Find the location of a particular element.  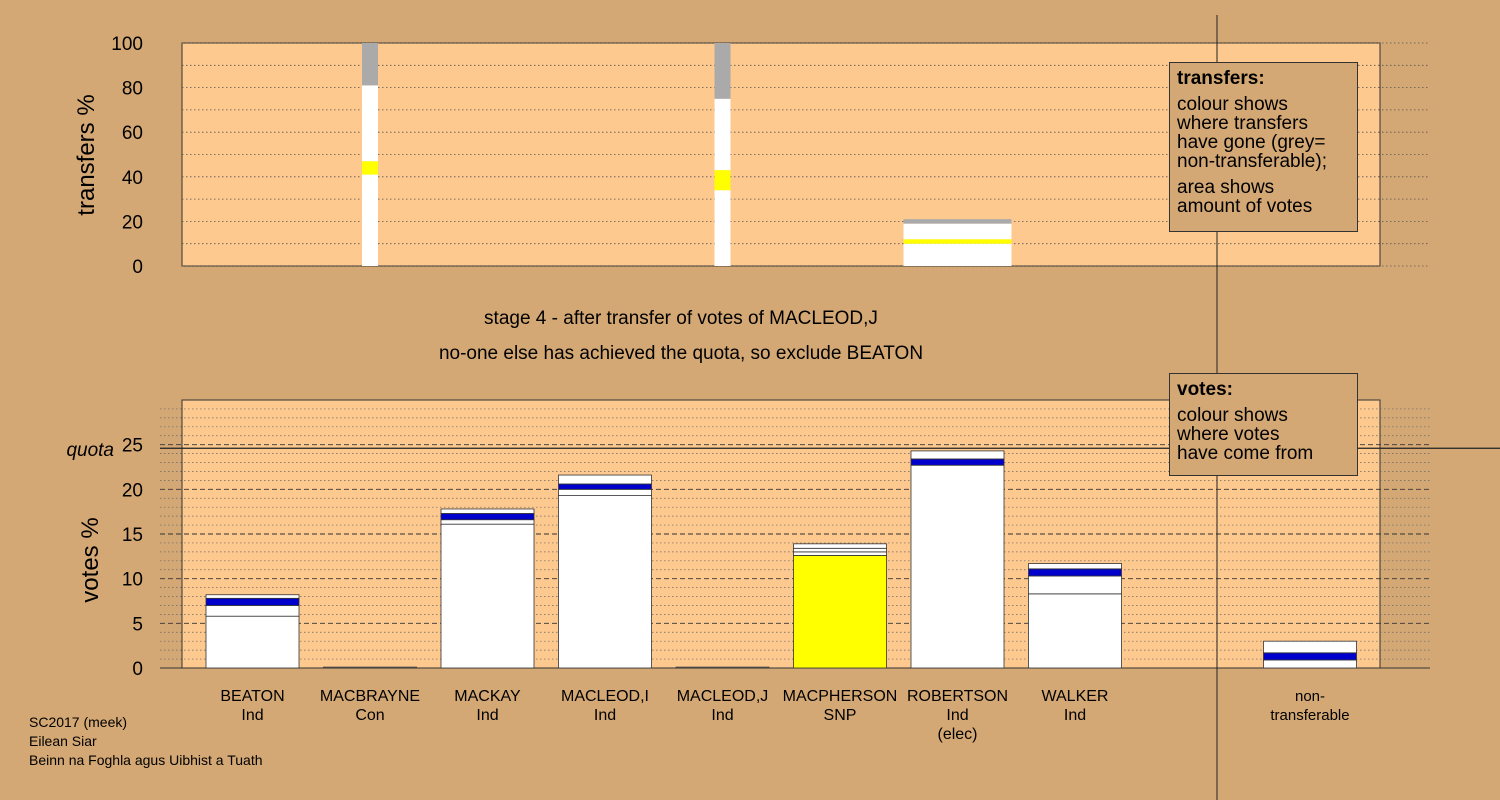

votes-tick-label: 25 is located at coordinates (132, 446).